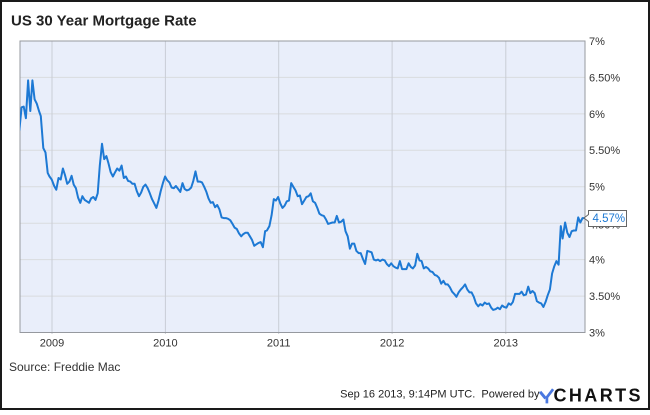  I want to click on svg-text: 6%, so click(597, 115).